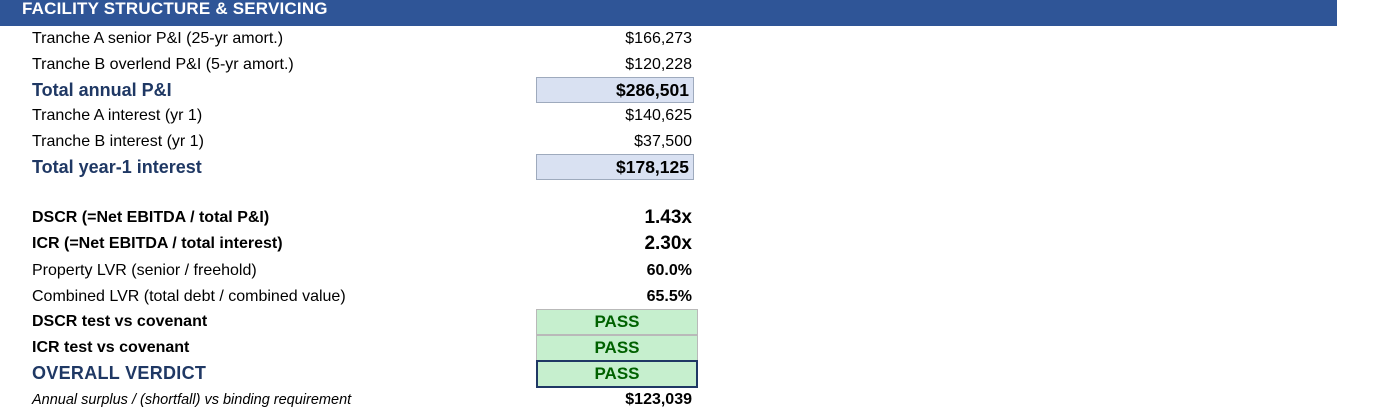 Image resolution: width=1397 pixels, height=420 pixels. I want to click on row-value: $37,500, so click(663, 141).